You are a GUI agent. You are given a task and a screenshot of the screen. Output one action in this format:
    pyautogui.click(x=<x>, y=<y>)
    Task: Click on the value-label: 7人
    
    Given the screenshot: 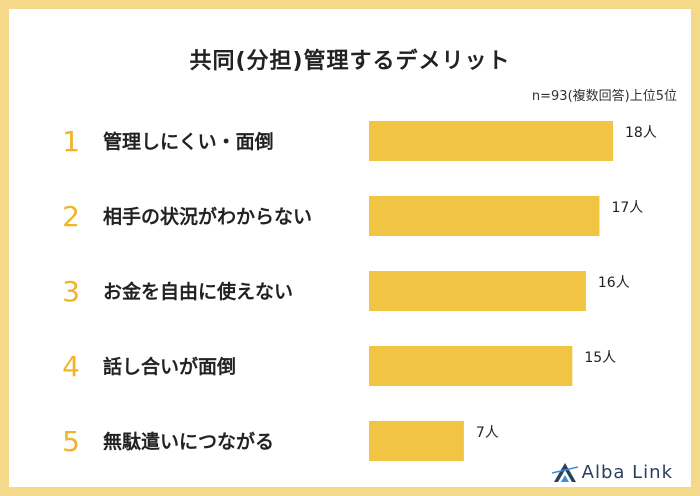 What is the action you would take?
    pyautogui.click(x=487, y=433)
    